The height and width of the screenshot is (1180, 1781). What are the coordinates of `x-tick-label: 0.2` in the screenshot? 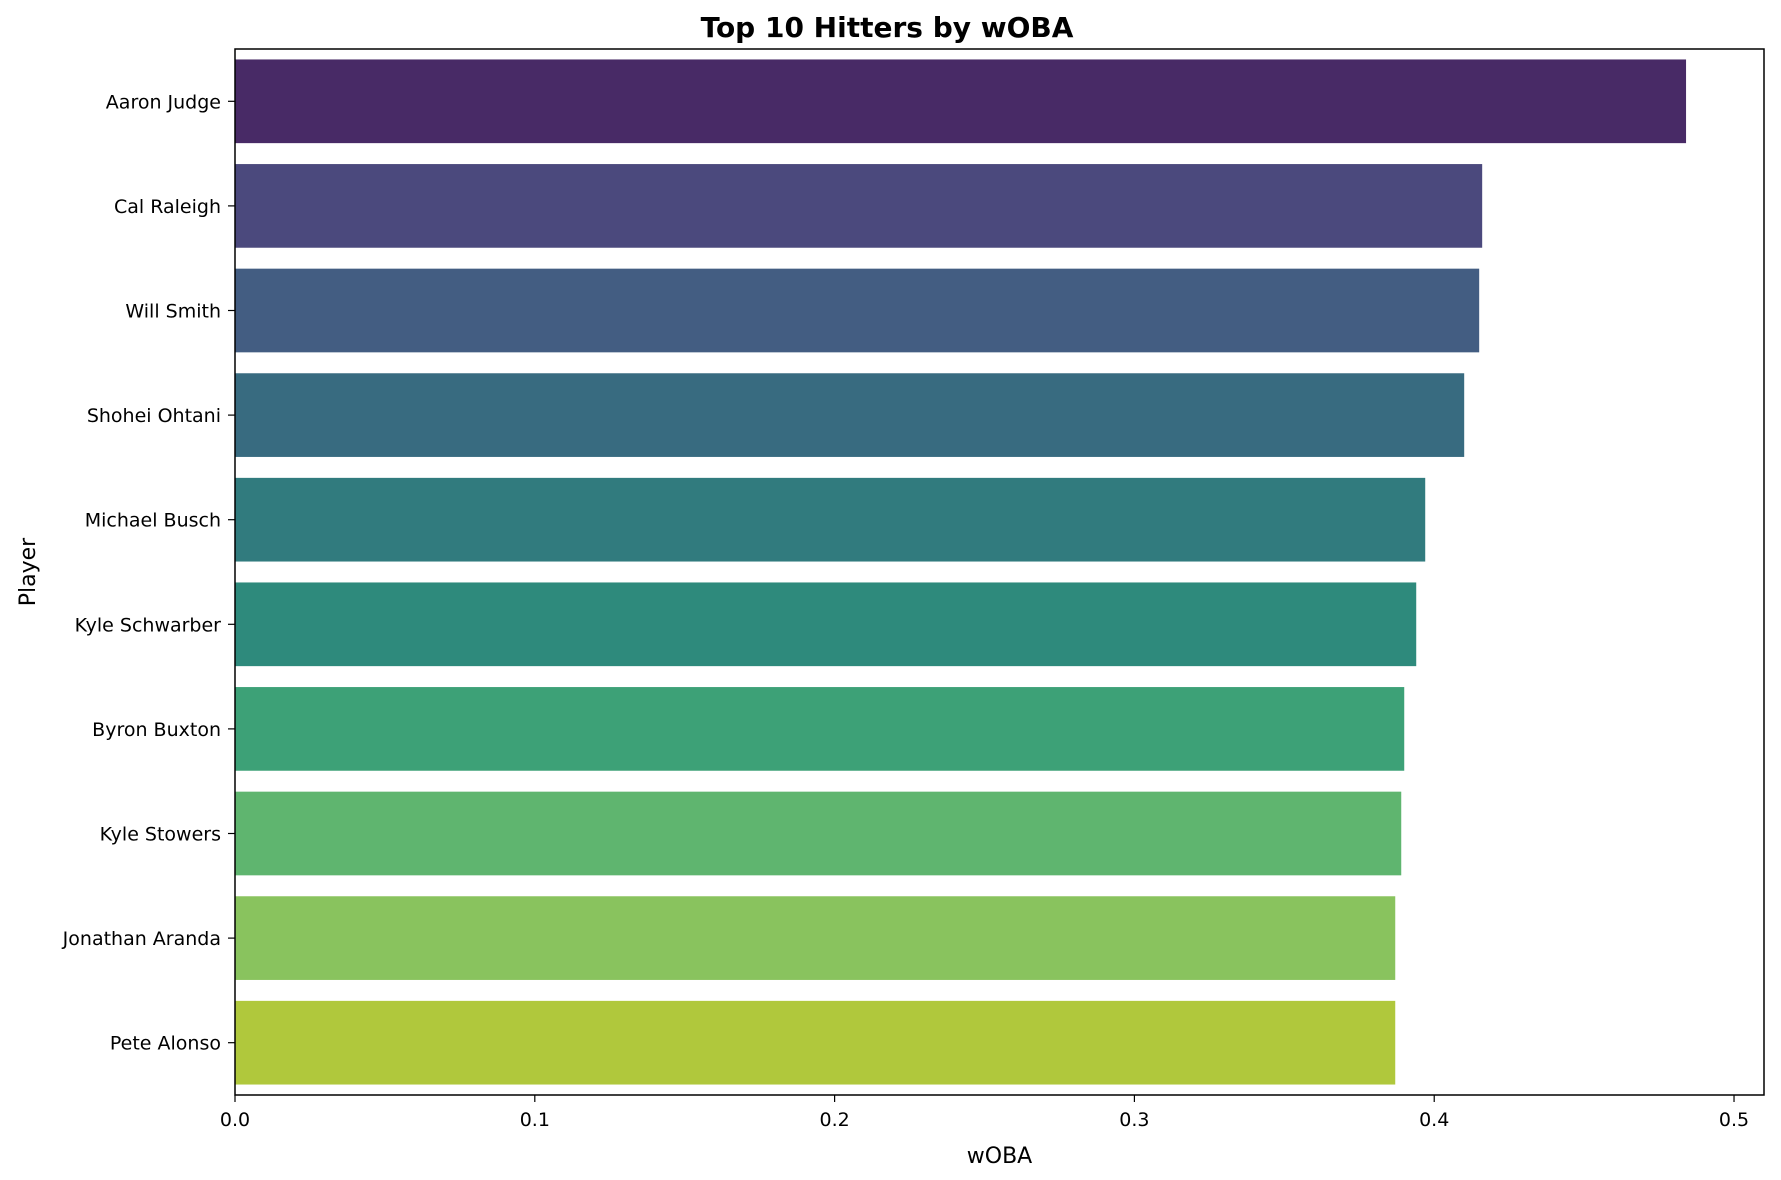 It's located at (834, 1120).